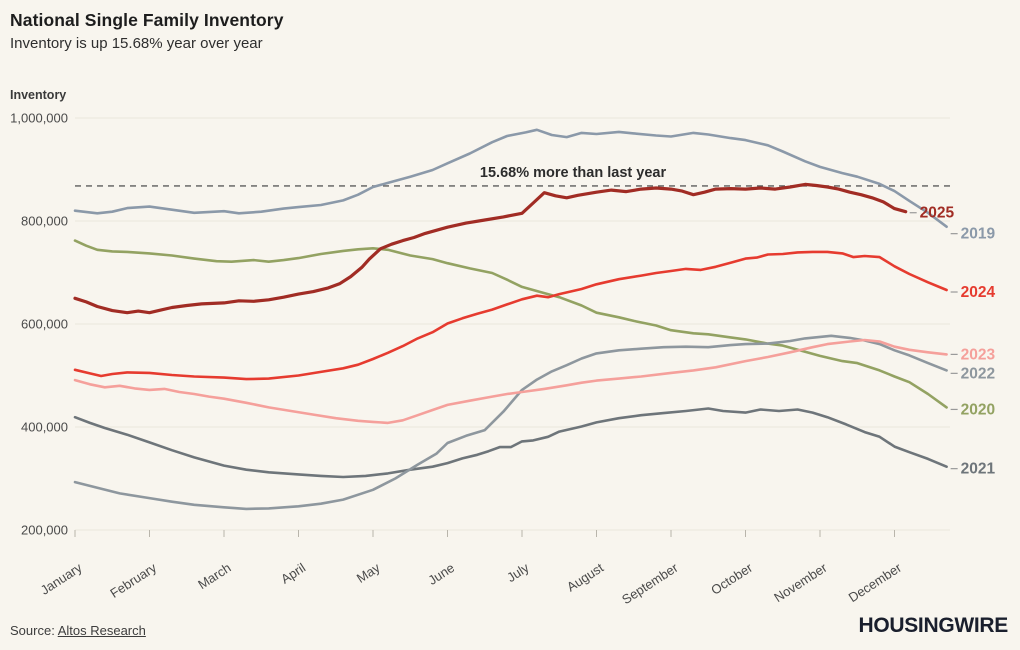 The height and width of the screenshot is (650, 1020). I want to click on x-tick-label: April, so click(293, 573).